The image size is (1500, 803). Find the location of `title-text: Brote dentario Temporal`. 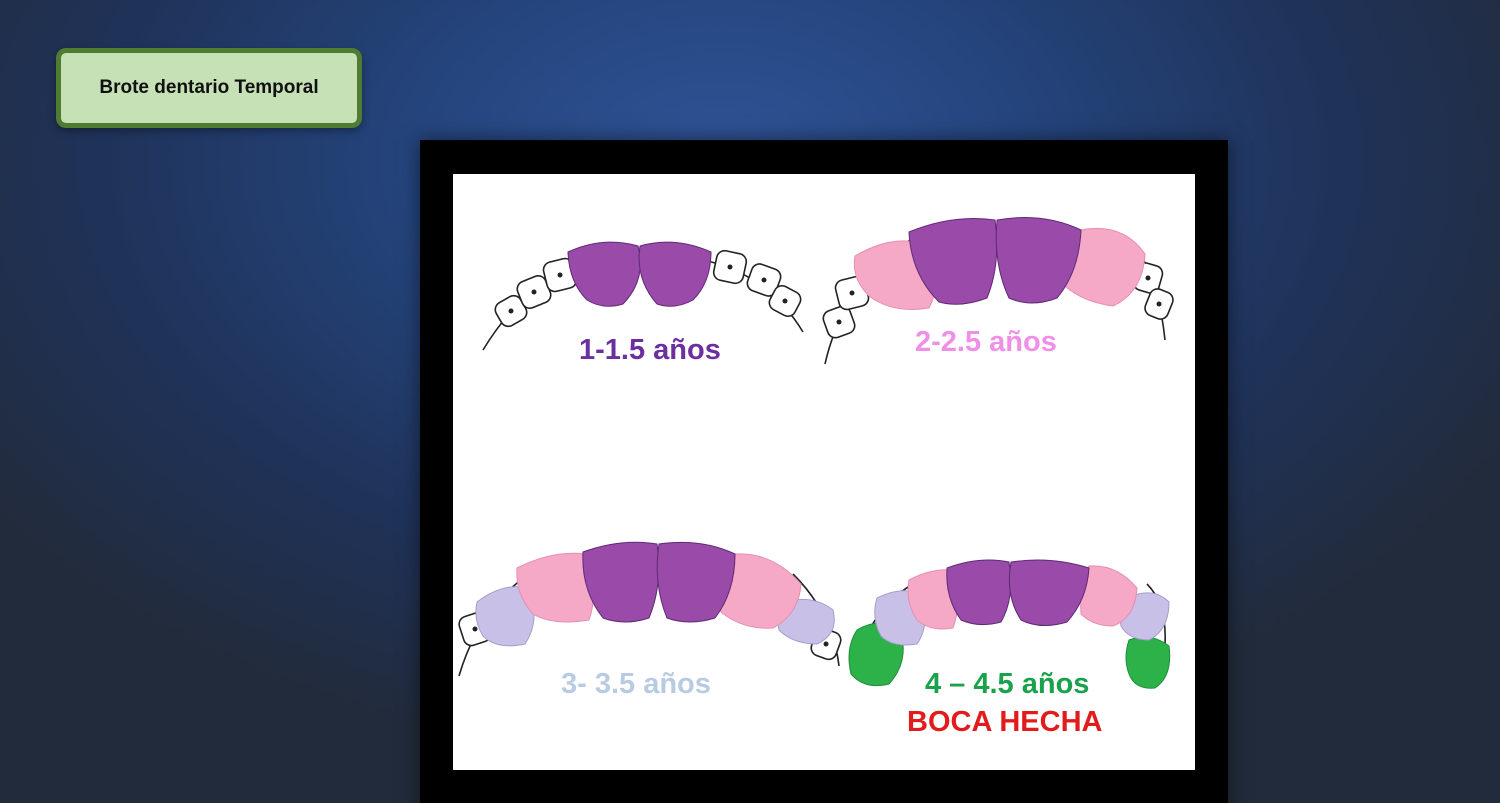

title-text: Brote dentario Temporal is located at coordinates (209, 87).